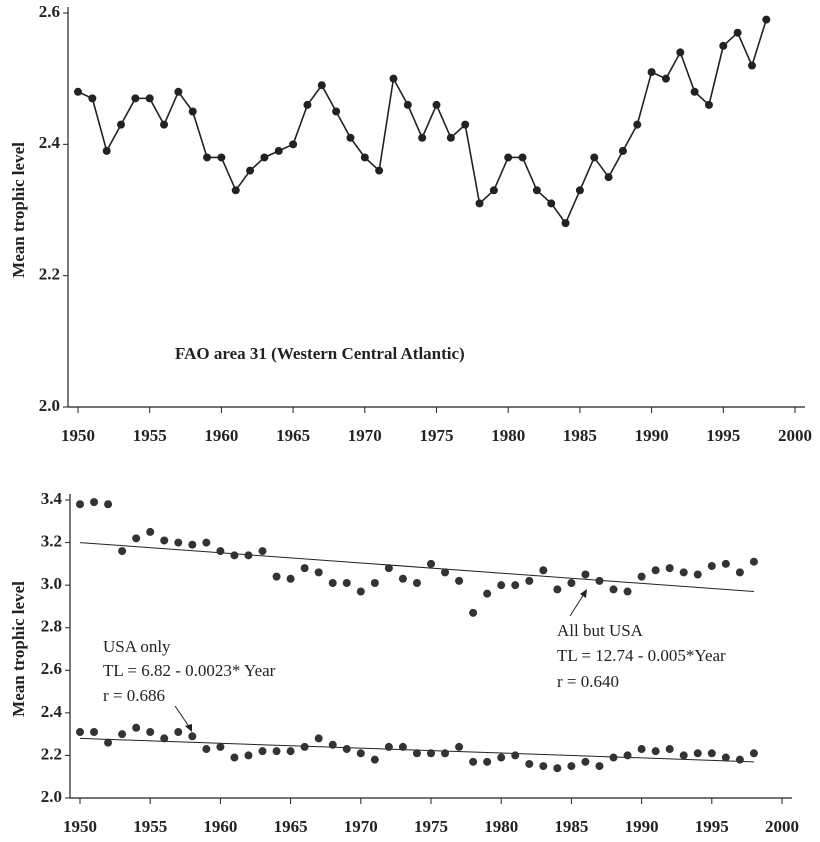 The image size is (820, 842). What do you see at coordinates (795, 435) in the screenshot?
I see `x-tick-label: 2000` at bounding box center [795, 435].